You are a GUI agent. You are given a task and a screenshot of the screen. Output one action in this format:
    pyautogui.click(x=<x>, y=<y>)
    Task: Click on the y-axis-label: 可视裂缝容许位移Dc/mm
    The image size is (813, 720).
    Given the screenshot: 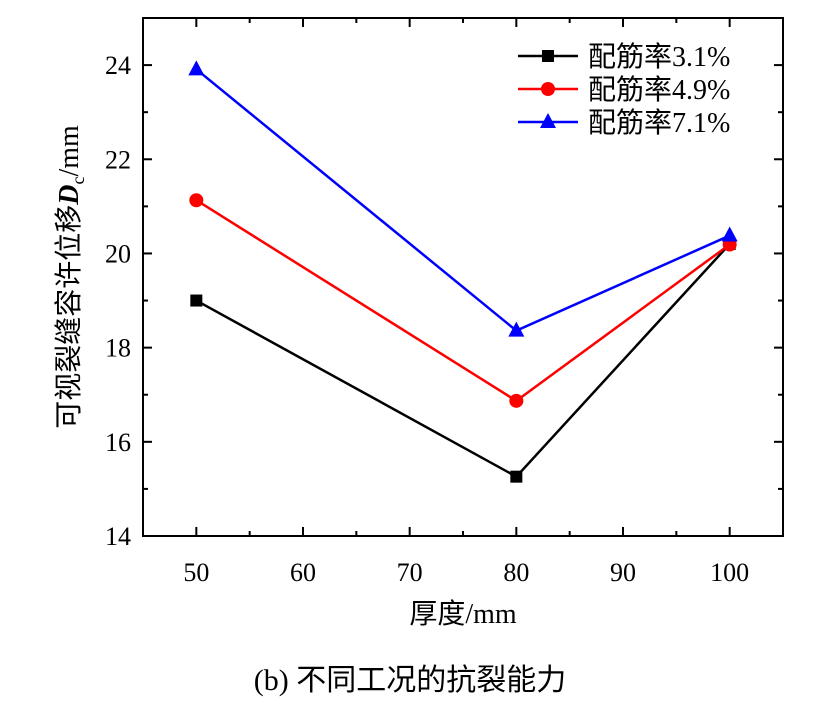 What is the action you would take?
    pyautogui.click(x=70, y=277)
    